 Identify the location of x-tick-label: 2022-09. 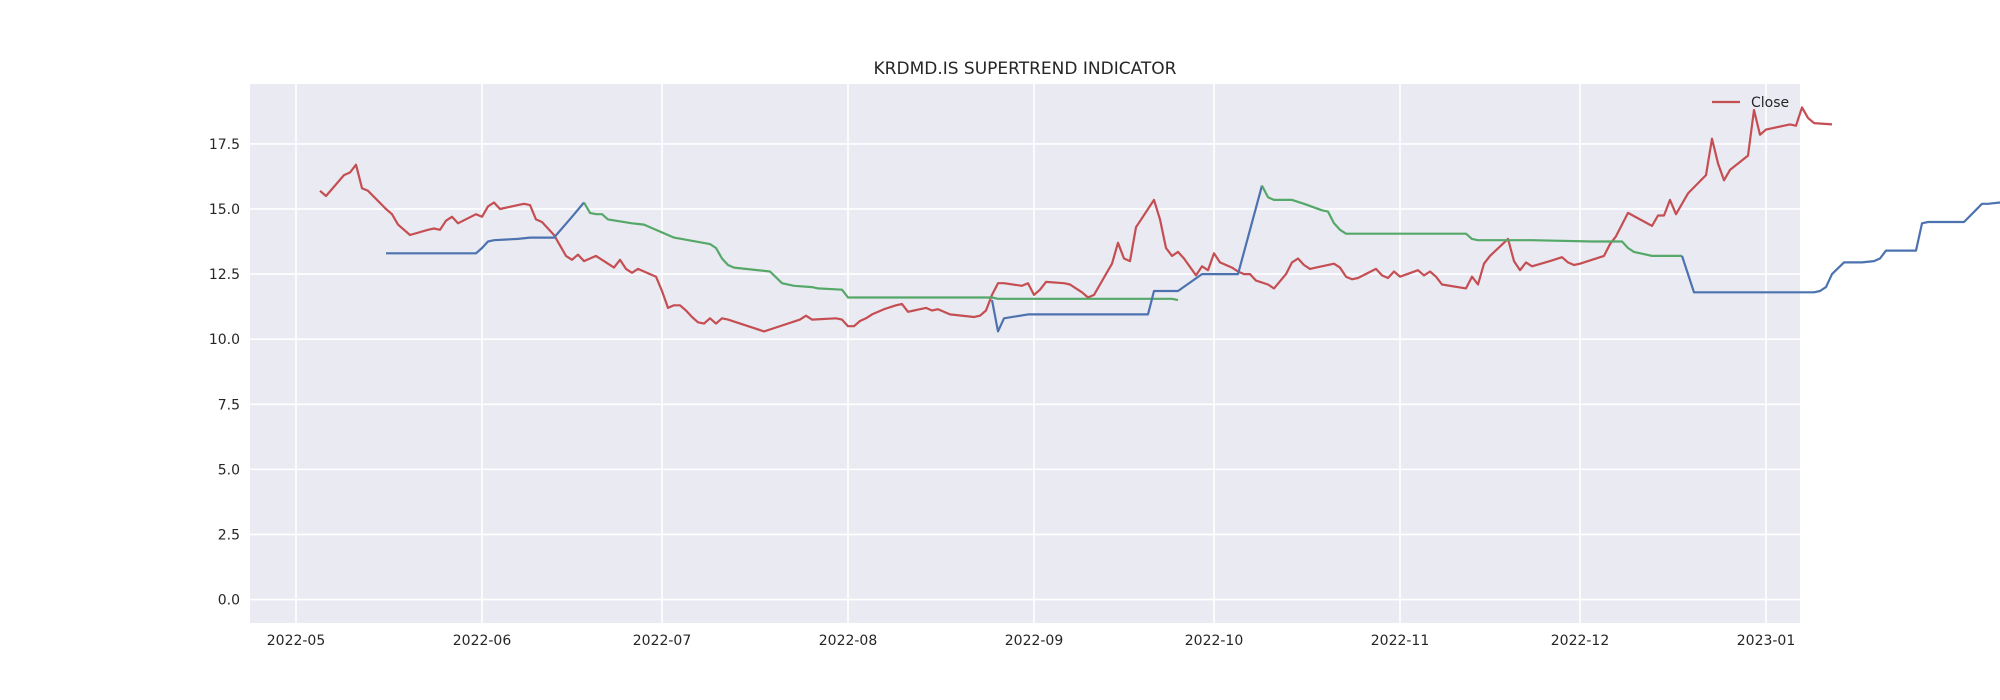
(1034, 641).